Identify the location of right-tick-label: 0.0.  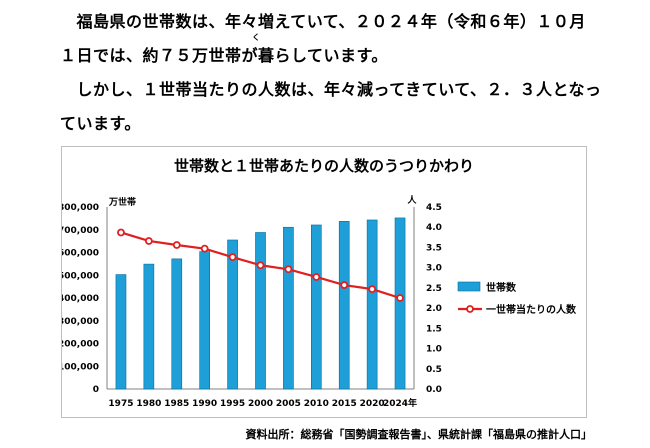
(434, 390).